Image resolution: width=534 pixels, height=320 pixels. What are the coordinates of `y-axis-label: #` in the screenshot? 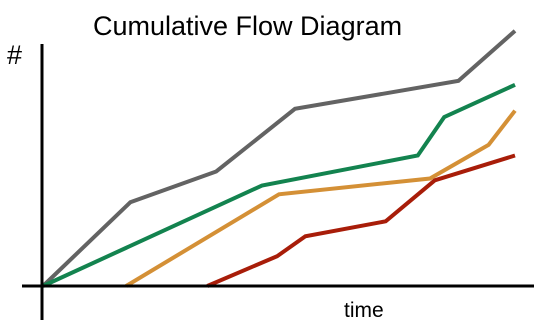 It's located at (14, 55).